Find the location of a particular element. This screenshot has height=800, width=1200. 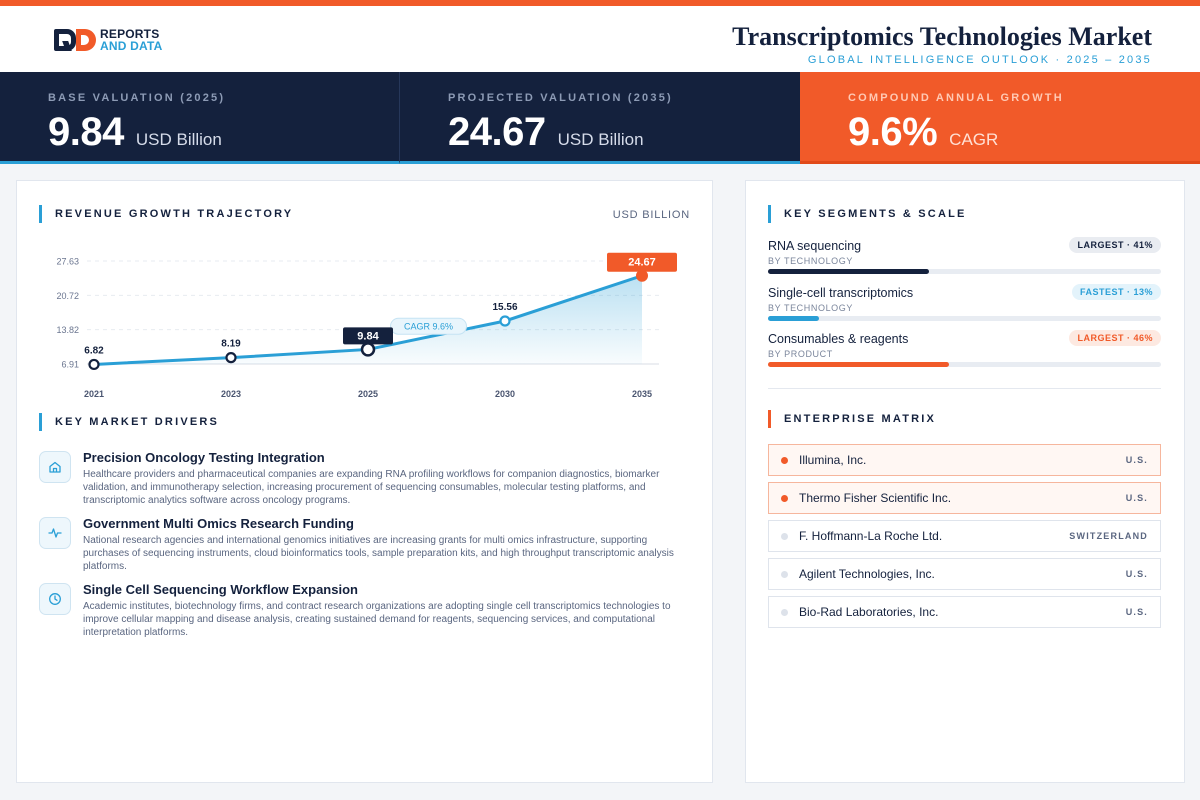

segments-section-title: KEY SEGMENTS & SCALE is located at coordinates (867, 214).